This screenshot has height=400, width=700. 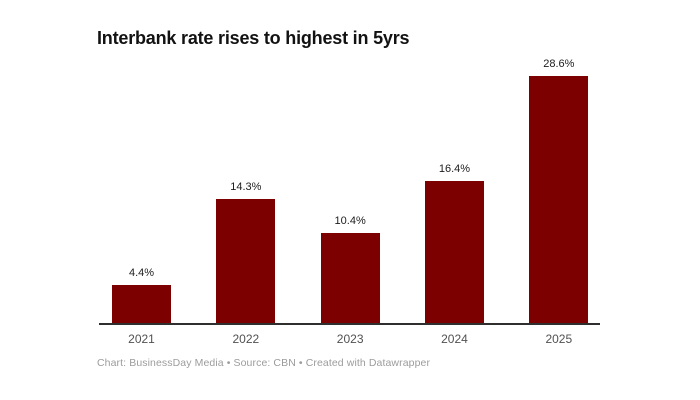 I want to click on bar-2021, so click(x=141, y=304).